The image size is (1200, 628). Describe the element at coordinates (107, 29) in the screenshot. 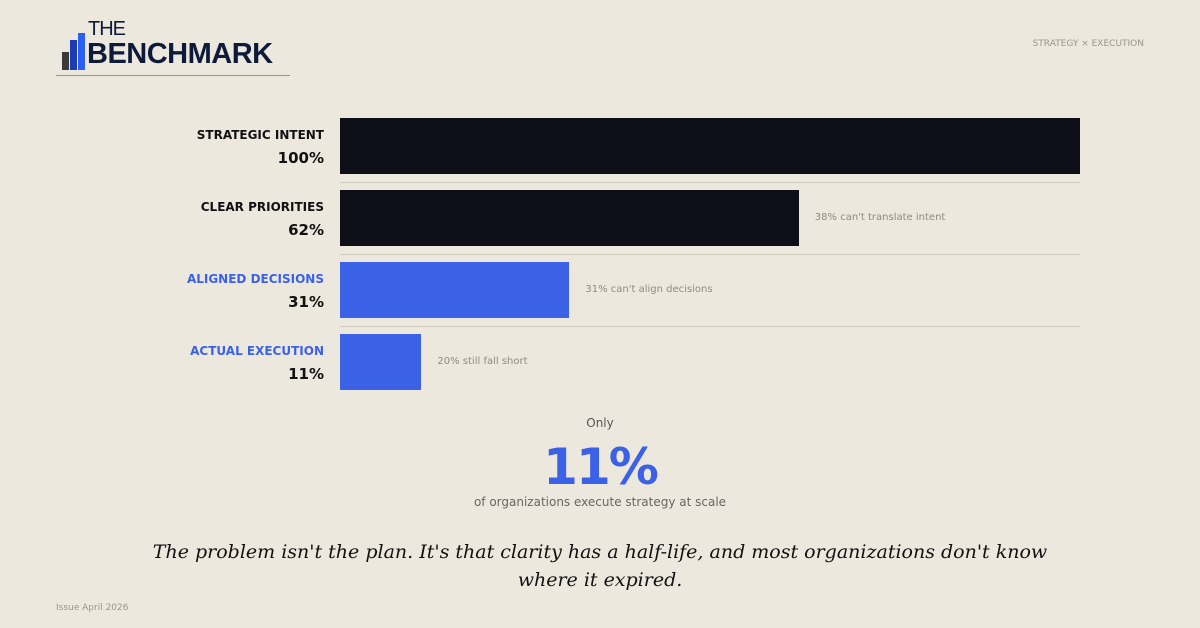

I see `logo-the: THE` at that location.